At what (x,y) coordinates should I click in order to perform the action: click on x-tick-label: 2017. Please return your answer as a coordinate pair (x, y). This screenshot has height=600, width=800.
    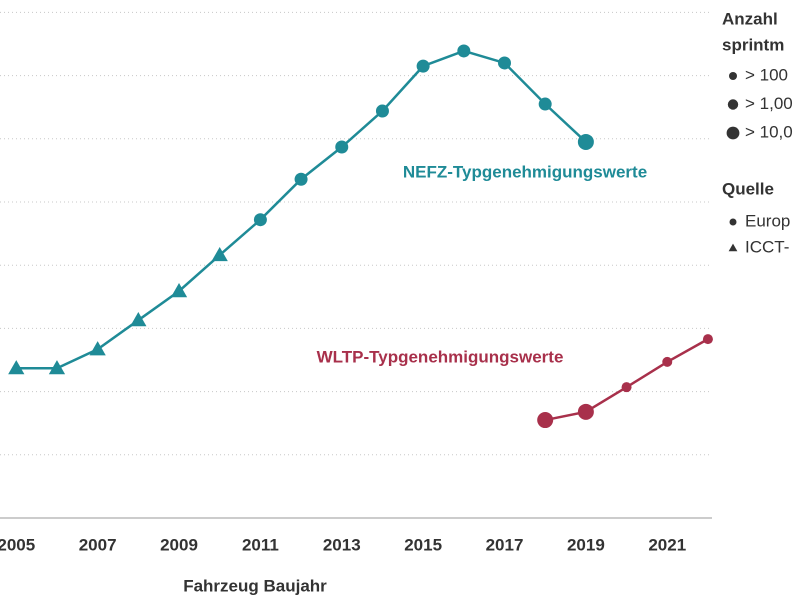
    Looking at the image, I should click on (505, 544).